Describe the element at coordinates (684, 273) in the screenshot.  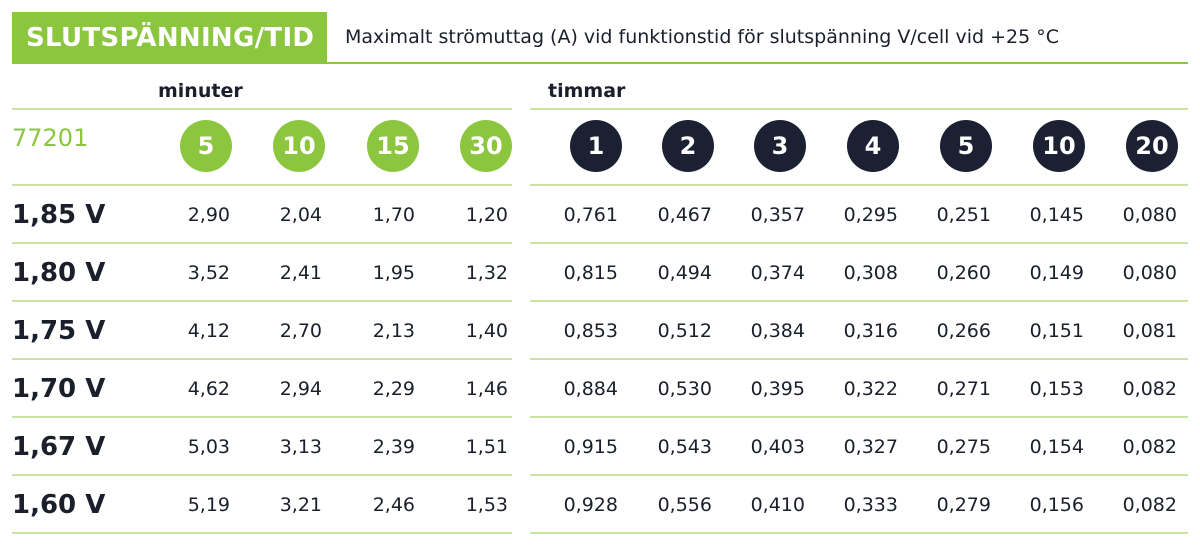
I see `table-cell: 0,494` at that location.